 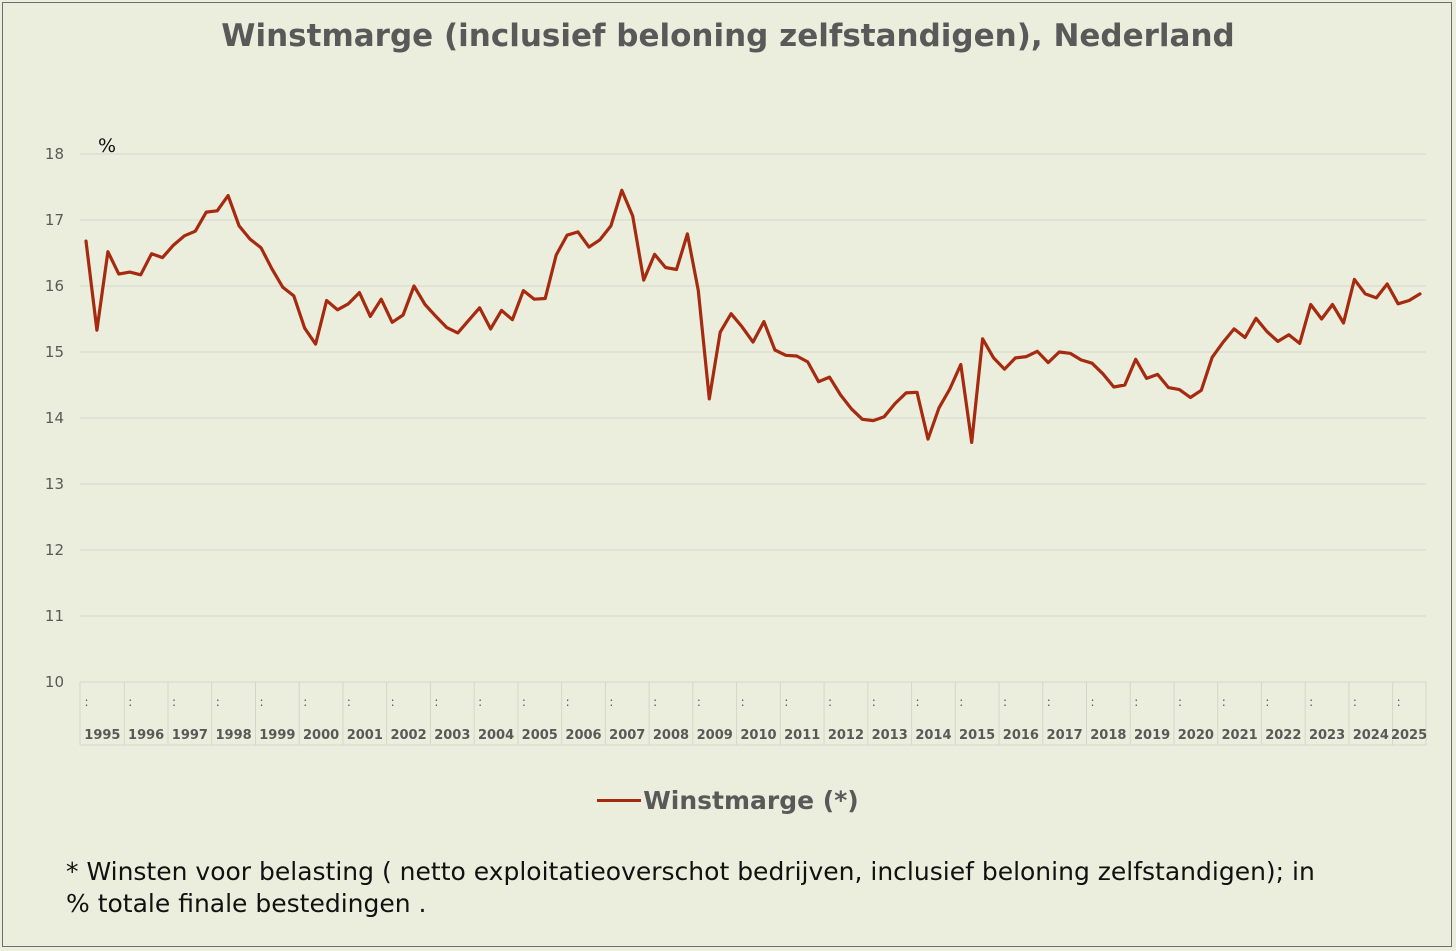 What do you see at coordinates (933, 735) in the screenshot?
I see `x-tick-label: 2014` at bounding box center [933, 735].